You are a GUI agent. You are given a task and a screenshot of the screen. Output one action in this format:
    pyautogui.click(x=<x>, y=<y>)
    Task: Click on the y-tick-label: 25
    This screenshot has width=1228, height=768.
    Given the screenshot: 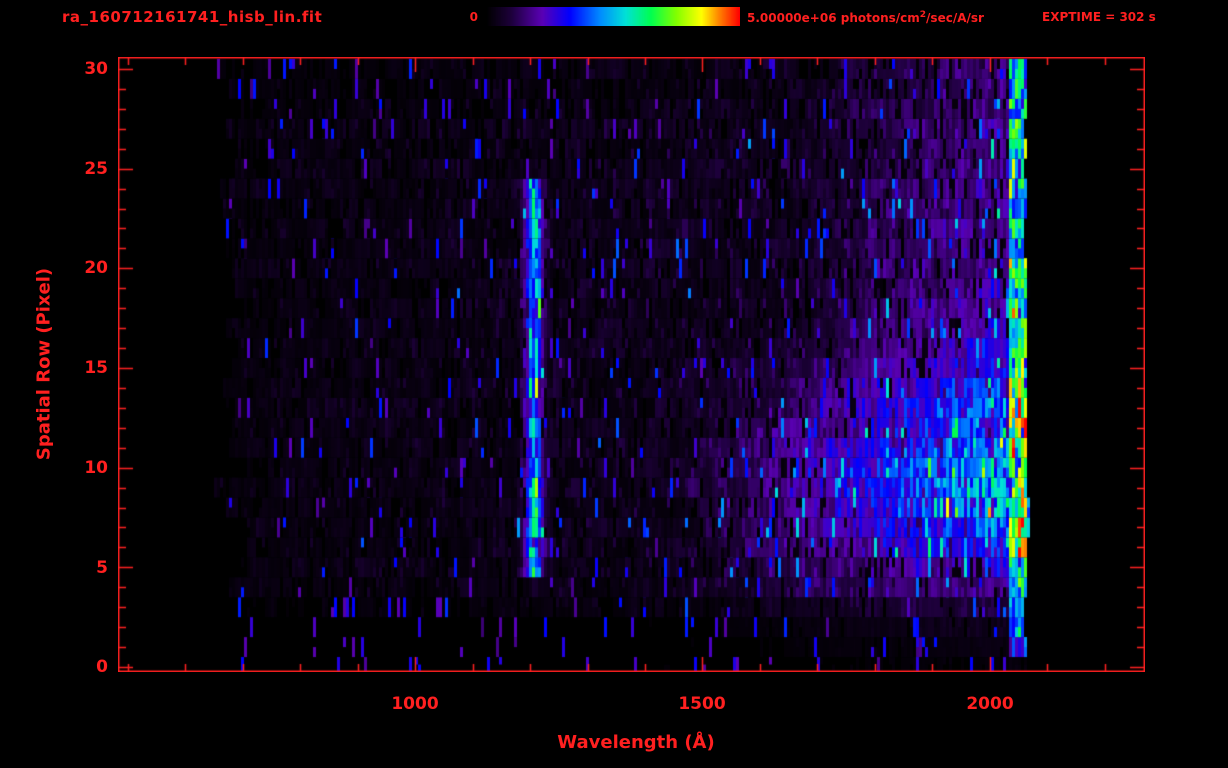 What is the action you would take?
    pyautogui.click(x=96, y=169)
    